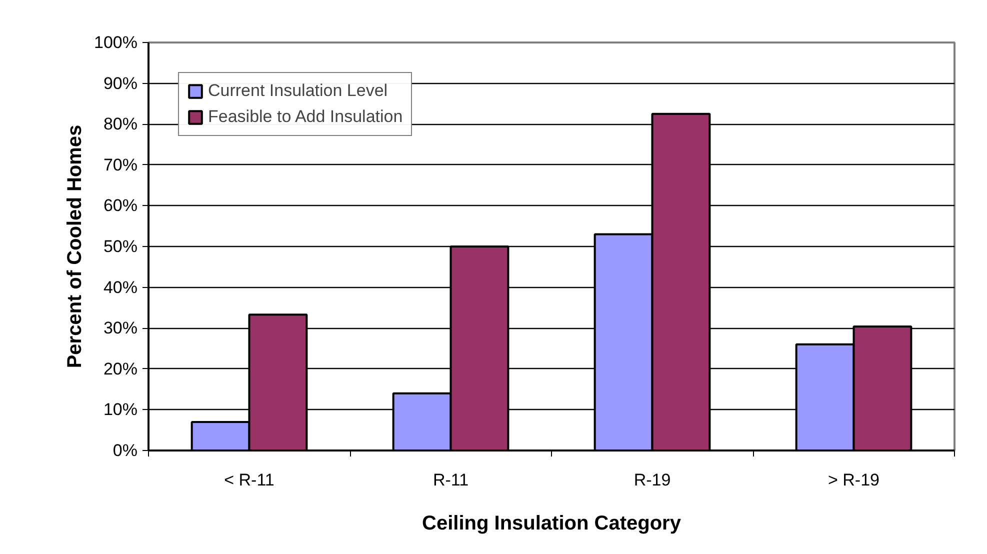 The width and height of the screenshot is (987, 554). Describe the element at coordinates (305, 117) in the screenshot. I see `legend-label: Feasible to Add Insulation` at that location.